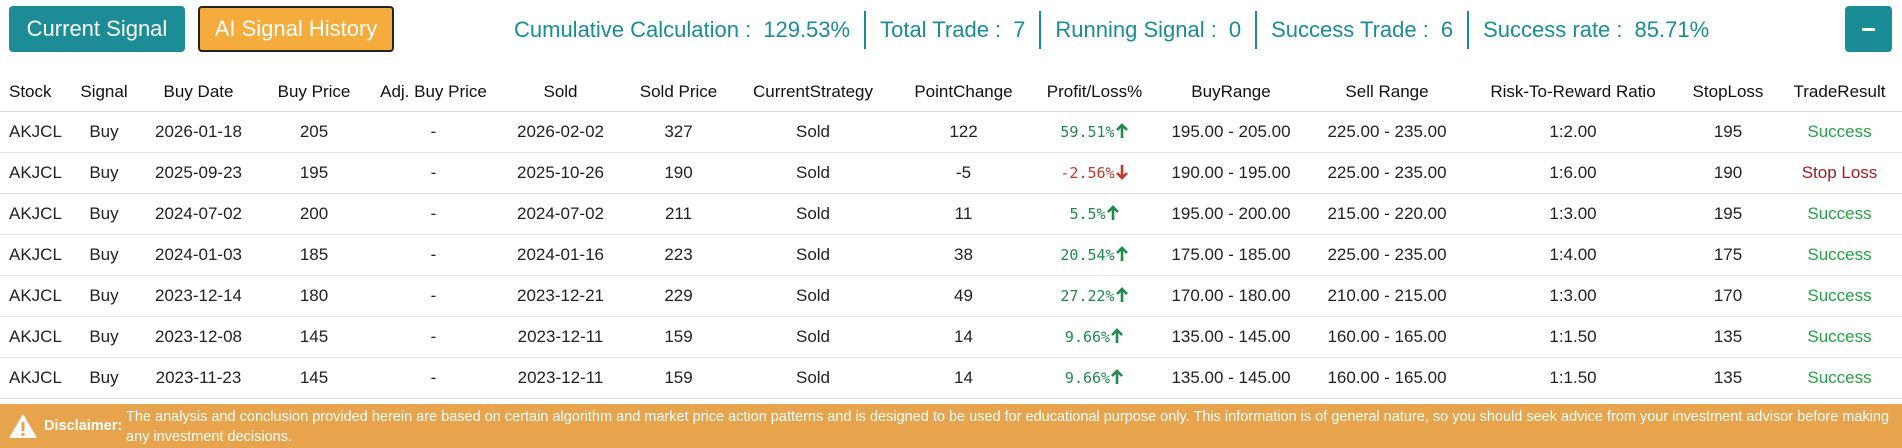 The height and width of the screenshot is (448, 1902). I want to click on minus-icon, so click(1868, 29).